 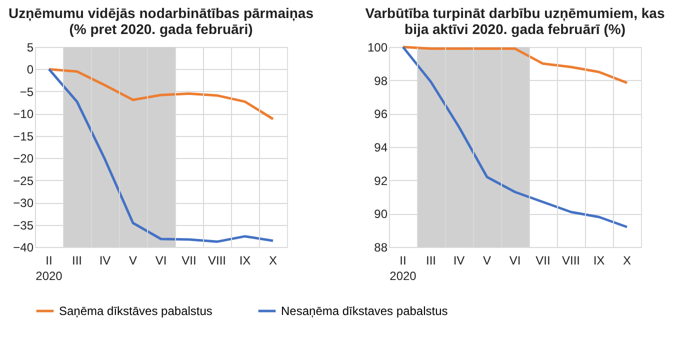 What do you see at coordinates (381, 81) in the screenshot?
I see `y-tick-label: 98` at bounding box center [381, 81].